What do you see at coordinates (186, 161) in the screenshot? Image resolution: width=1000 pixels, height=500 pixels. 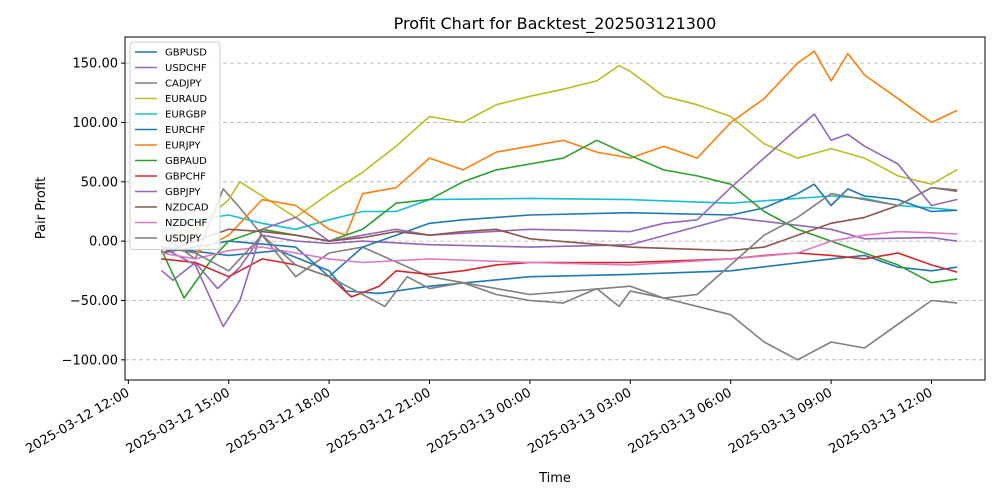 I see `legend-label: GBPAUD` at bounding box center [186, 161].